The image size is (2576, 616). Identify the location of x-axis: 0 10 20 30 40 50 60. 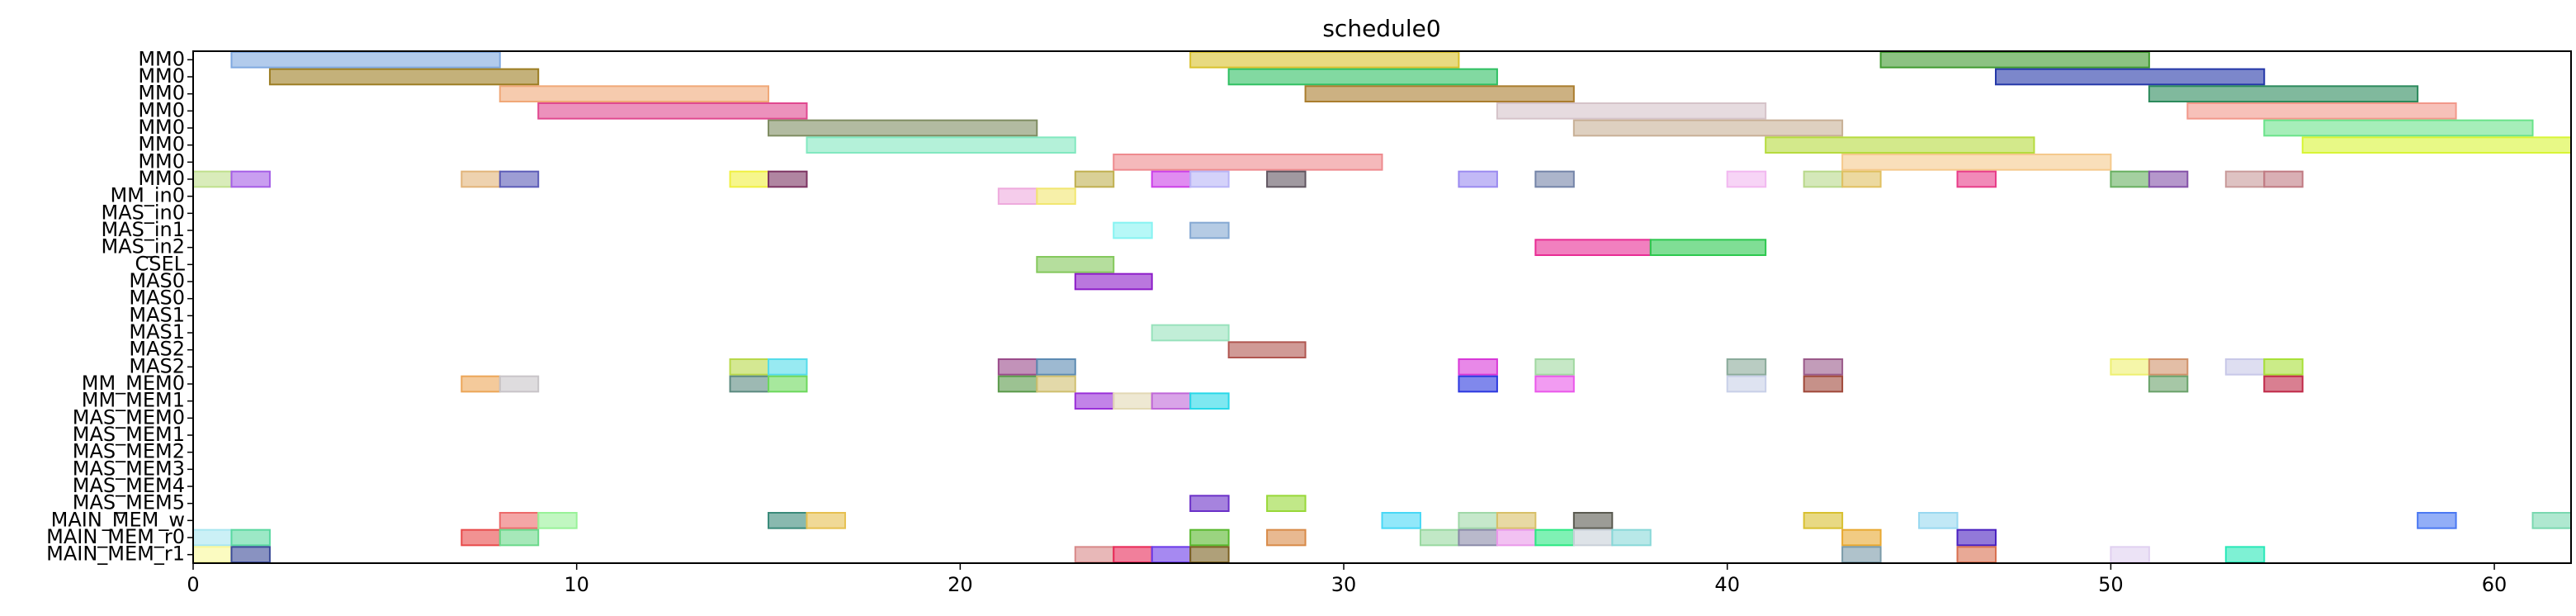
(1347, 579).